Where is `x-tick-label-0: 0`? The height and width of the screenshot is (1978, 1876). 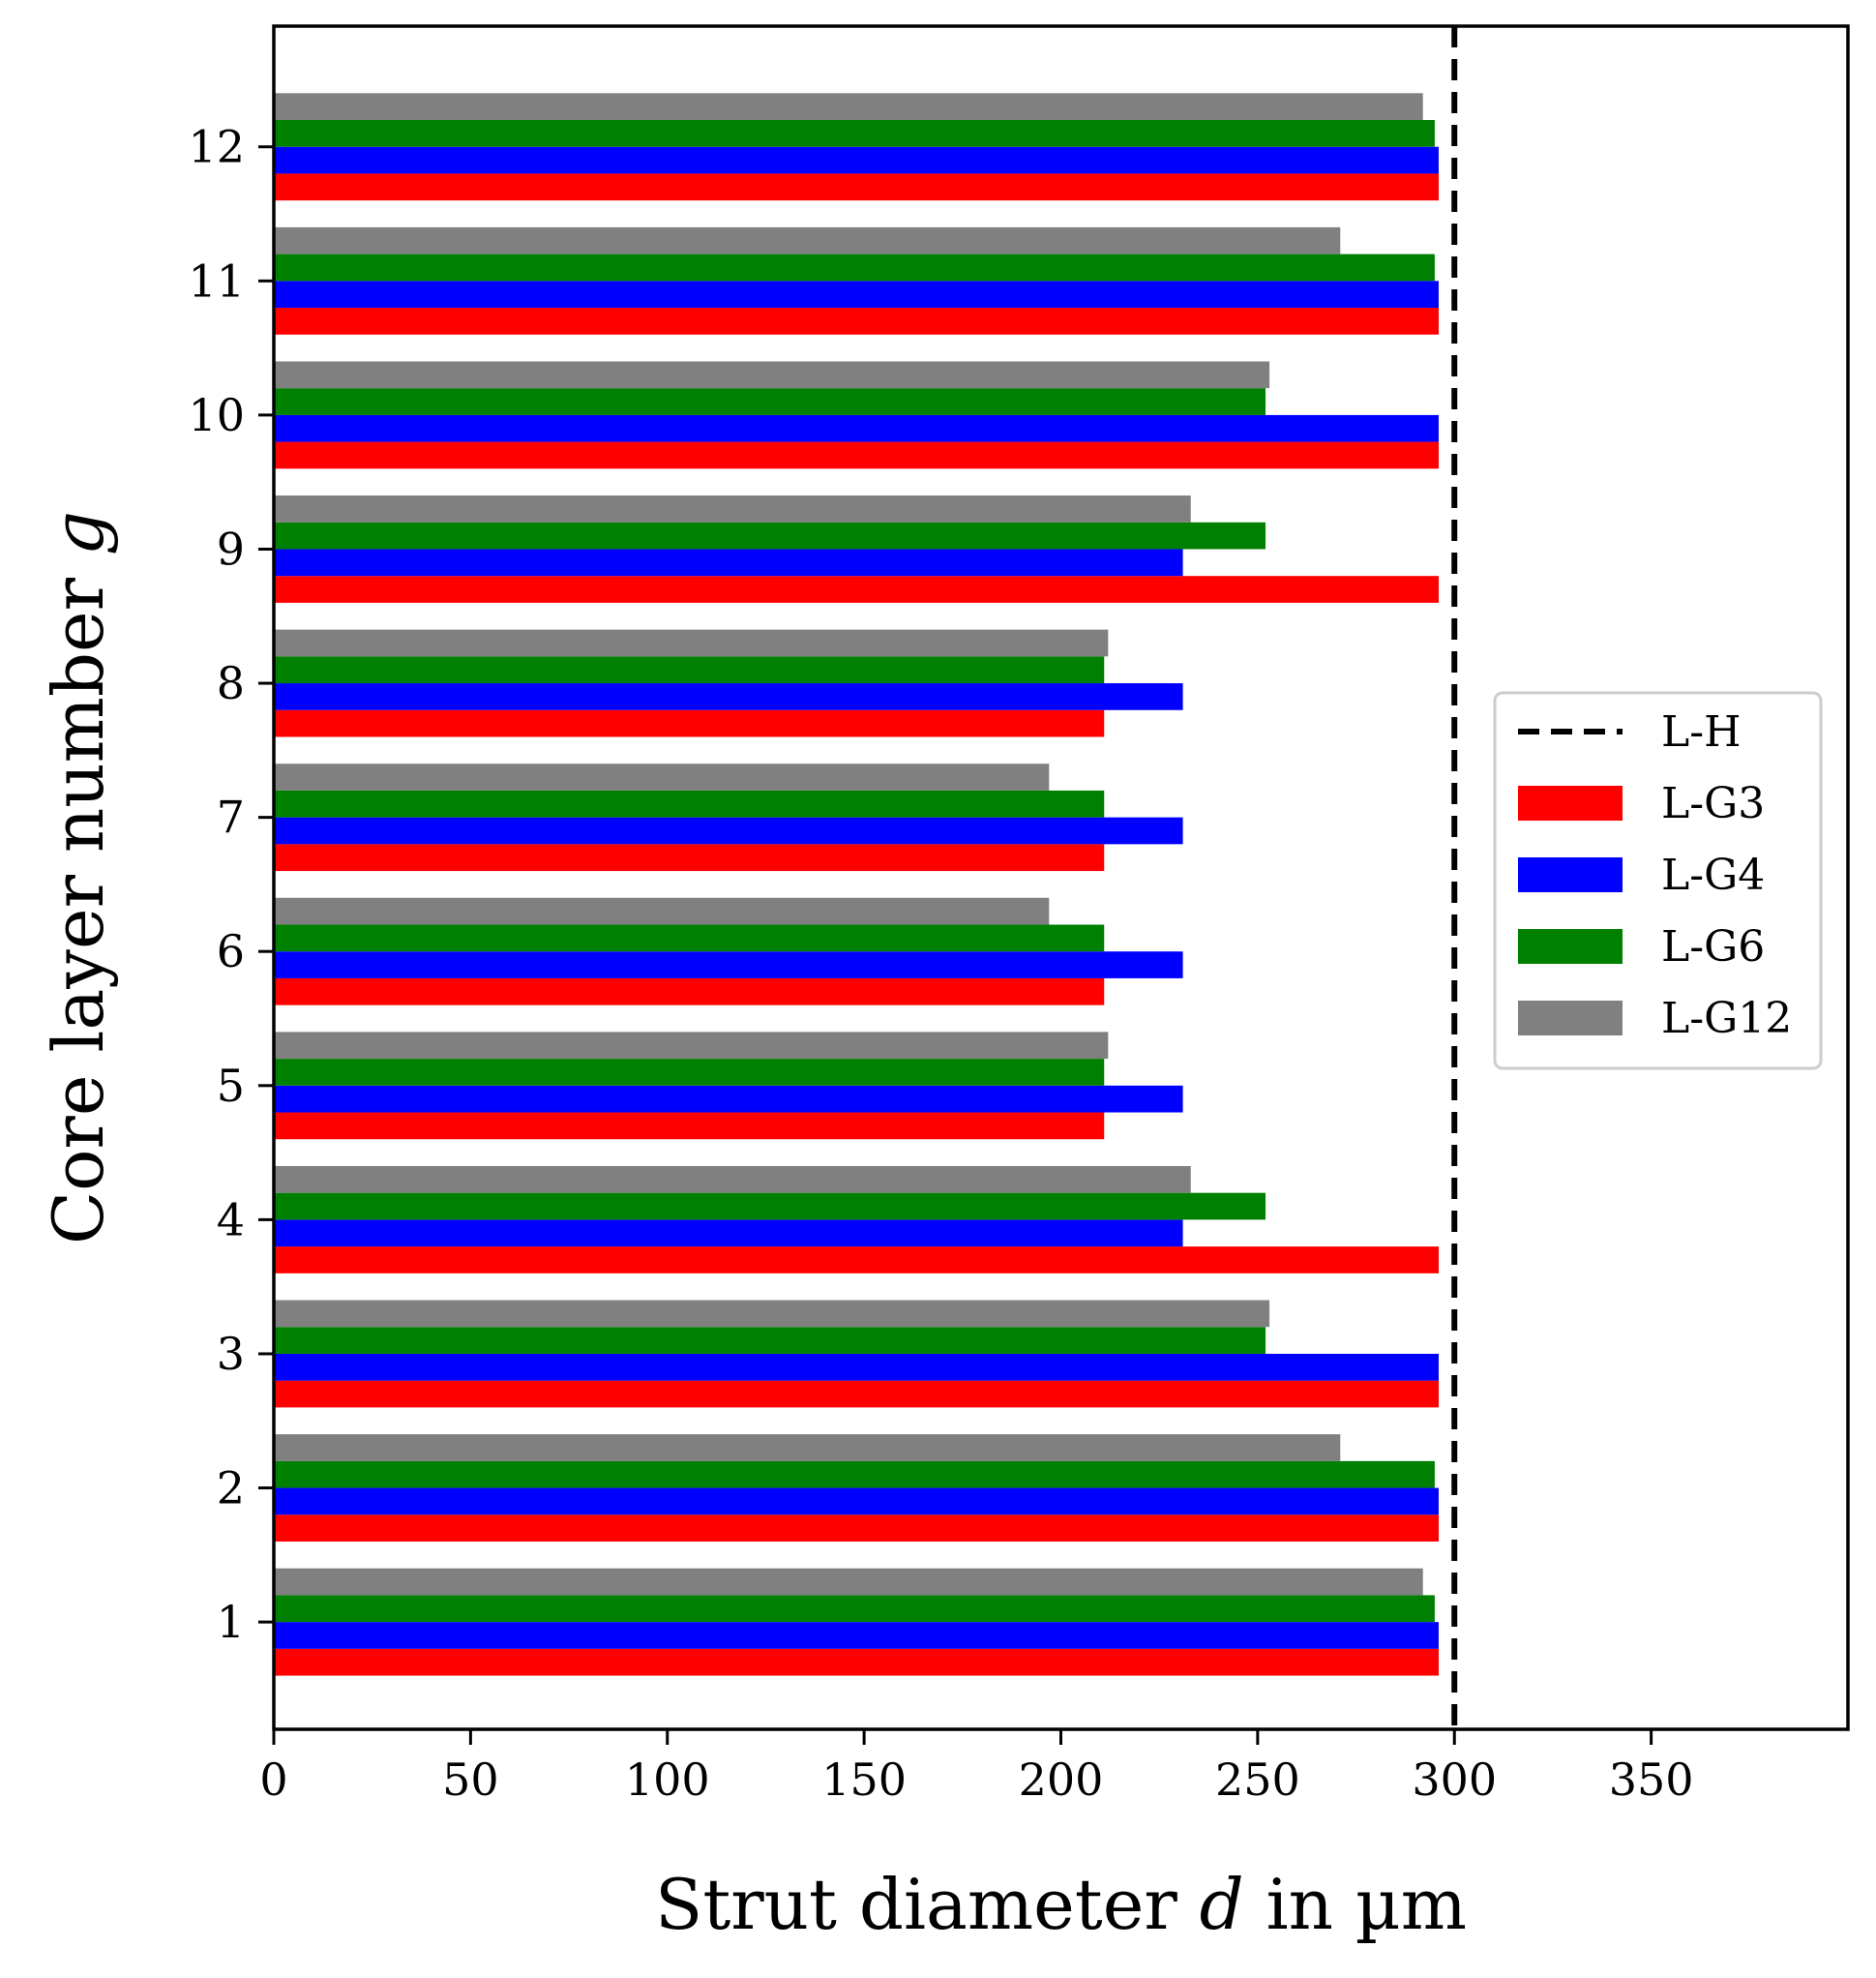 x-tick-label-0: 0 is located at coordinates (273, 1779).